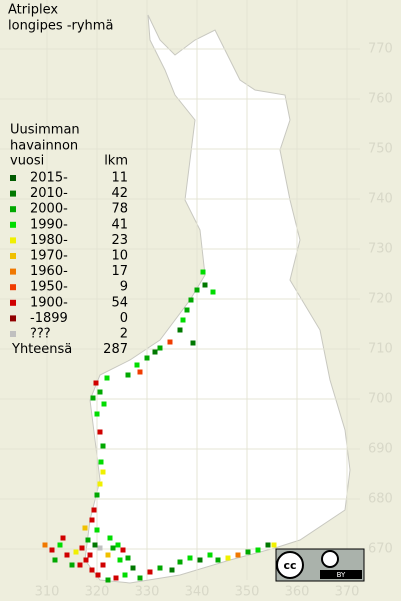 The width and height of the screenshot is (401, 601). Describe the element at coordinates (49, 193) in the screenshot. I see `legend-label: 2010-` at that location.